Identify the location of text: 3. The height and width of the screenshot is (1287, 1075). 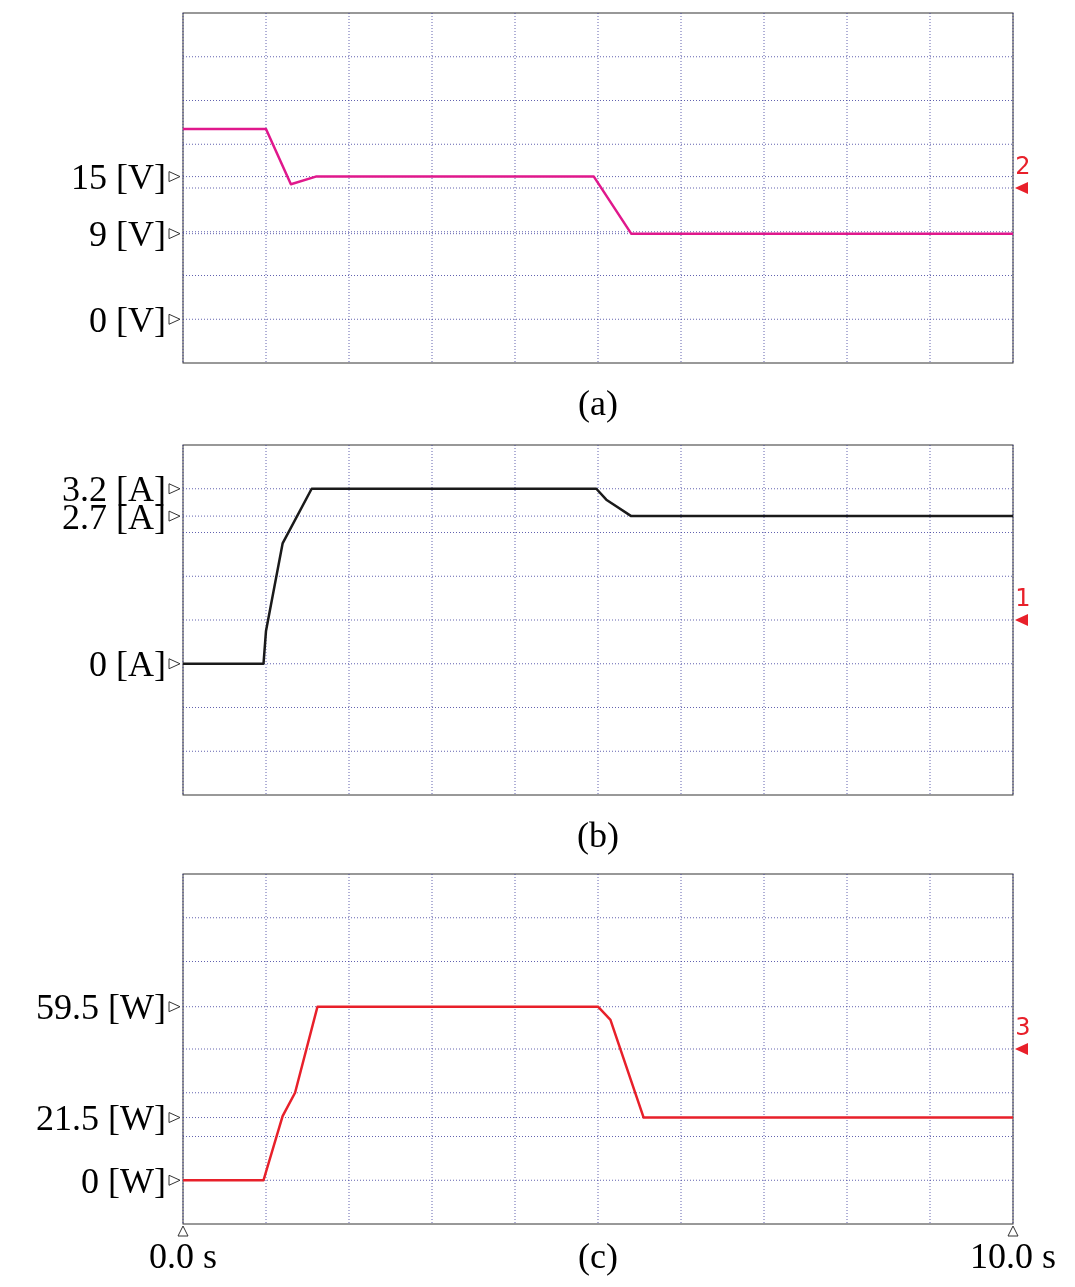
(1023, 1027).